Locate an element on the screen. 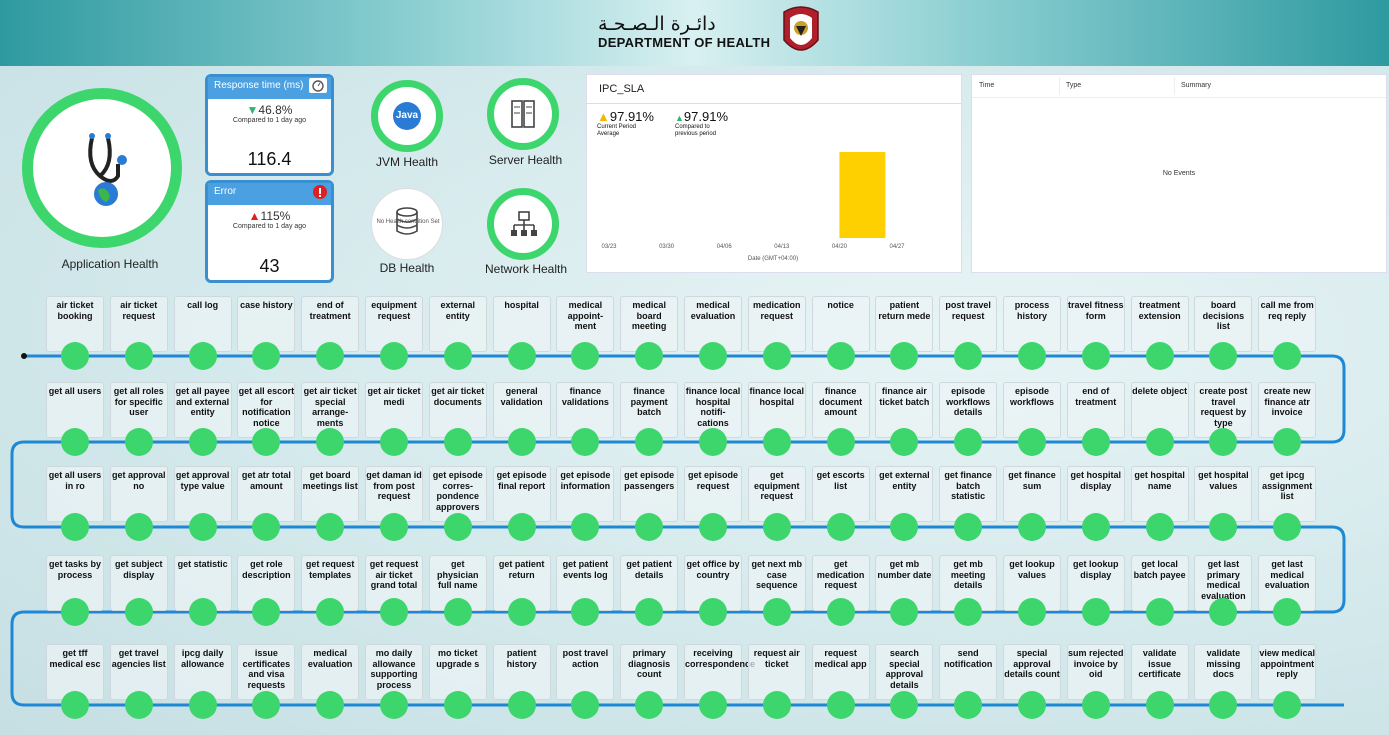  service-card: get episode information is located at coordinates (585, 494).